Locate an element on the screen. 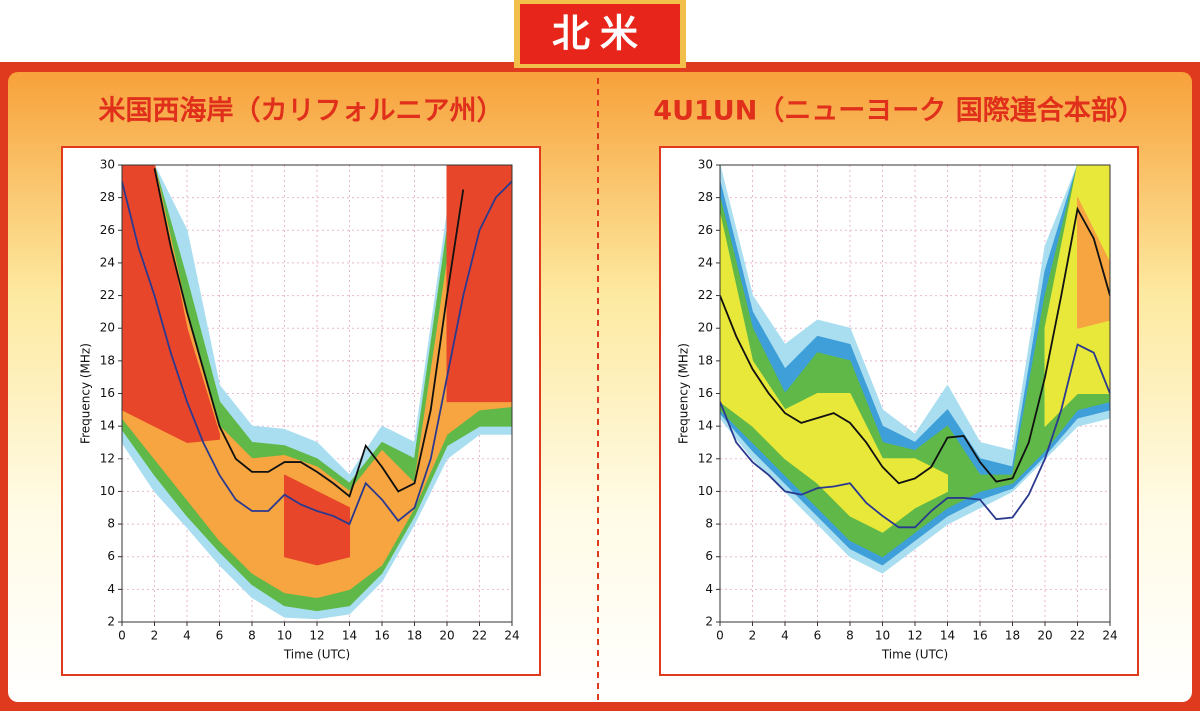 The image size is (1200, 715). panel-title: 米国西海岸（カリフォルニア州） is located at coordinates (301, 111).